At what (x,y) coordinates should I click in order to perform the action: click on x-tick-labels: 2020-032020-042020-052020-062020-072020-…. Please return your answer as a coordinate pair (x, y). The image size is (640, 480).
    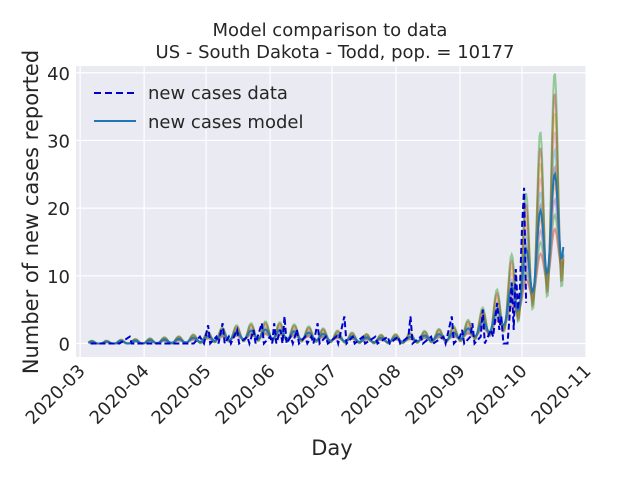
    Looking at the image, I should click on (309, 395).